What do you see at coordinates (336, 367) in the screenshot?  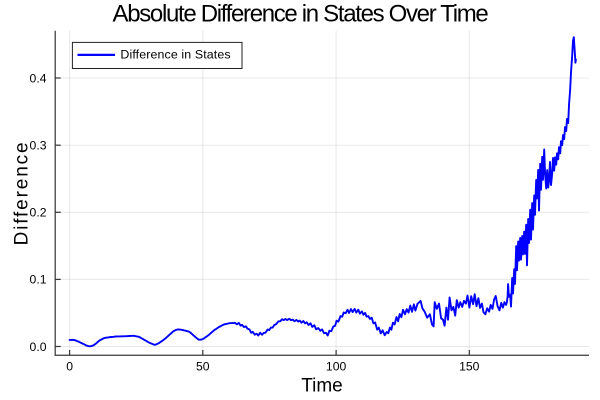 I see `svg-text: 100` at bounding box center [336, 367].